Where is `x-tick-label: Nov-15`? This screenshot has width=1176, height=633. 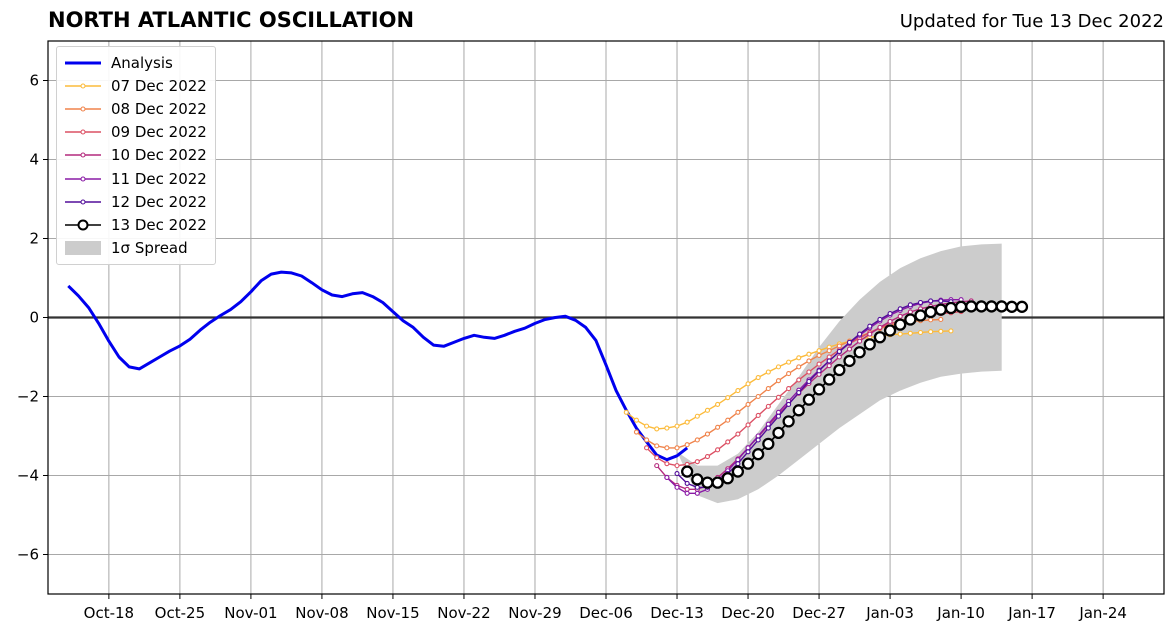 x-tick-label: Nov-15 is located at coordinates (392, 613).